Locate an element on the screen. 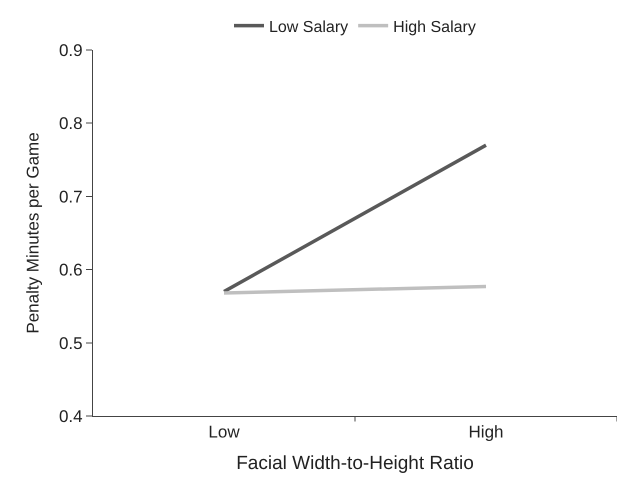 This screenshot has height=484, width=620. legend-label: High Salary is located at coordinates (434, 27).